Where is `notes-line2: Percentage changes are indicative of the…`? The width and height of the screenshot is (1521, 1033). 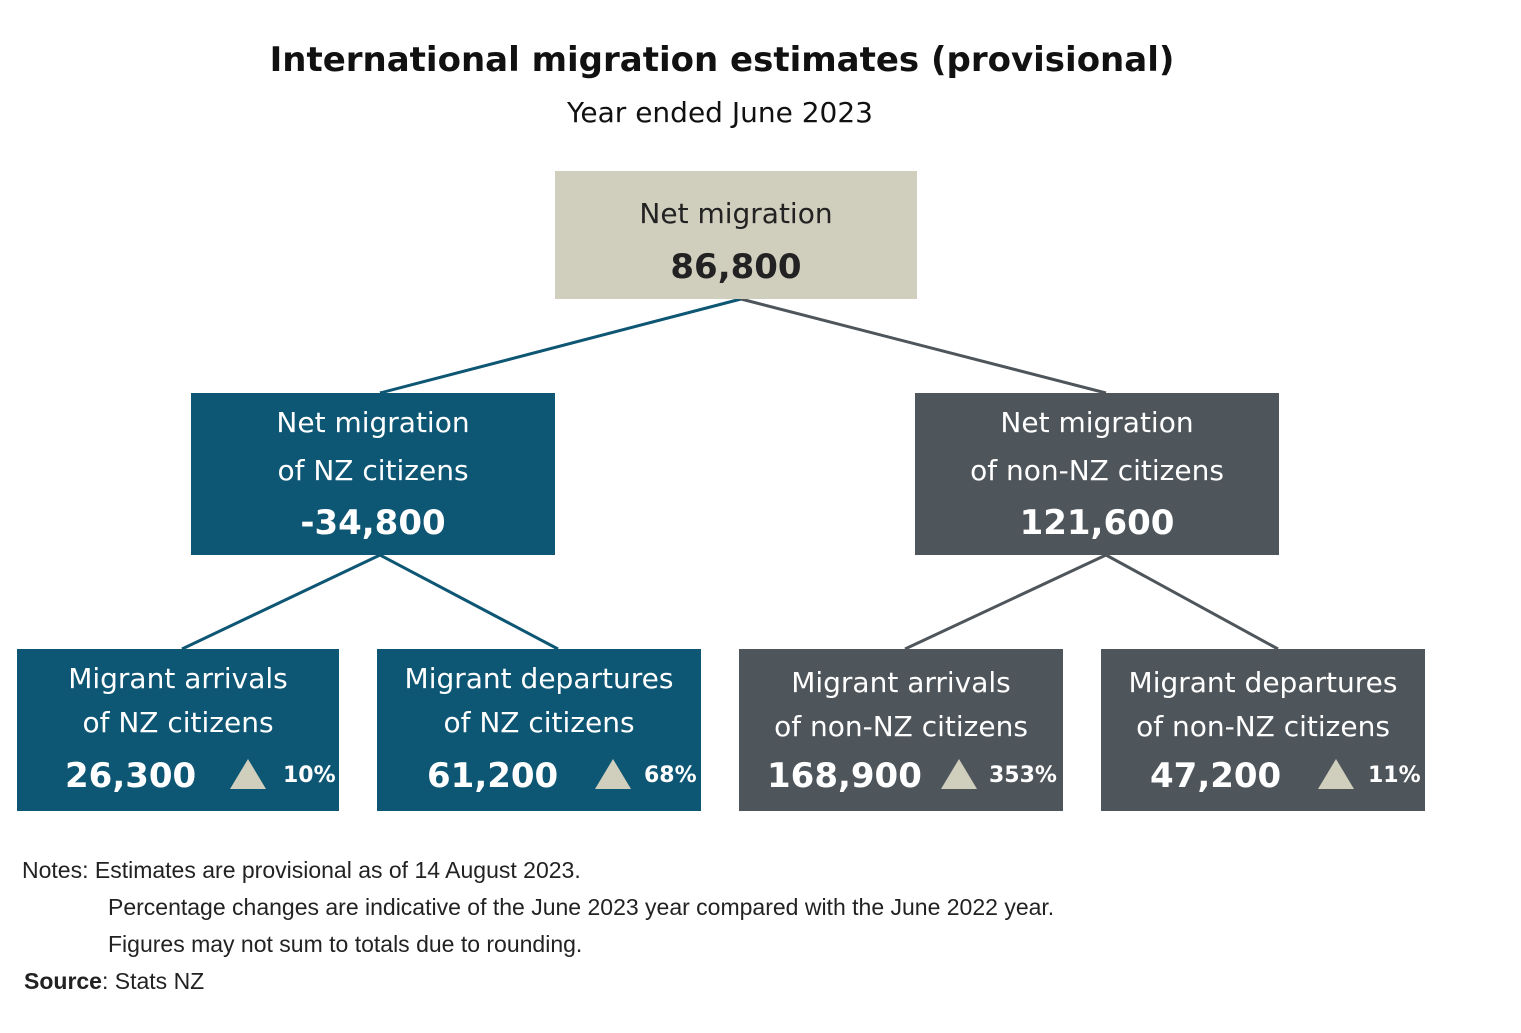 notes-line2: Percentage changes are indicative of the… is located at coordinates (581, 907).